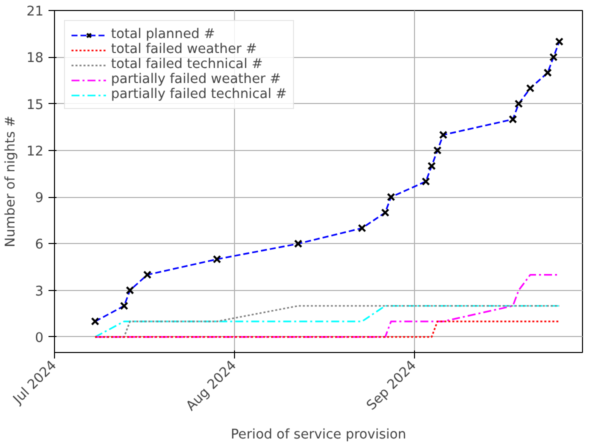 This screenshot has height=445, width=592. I want to click on y-axis-title: Number of nights #, so click(11, 182).